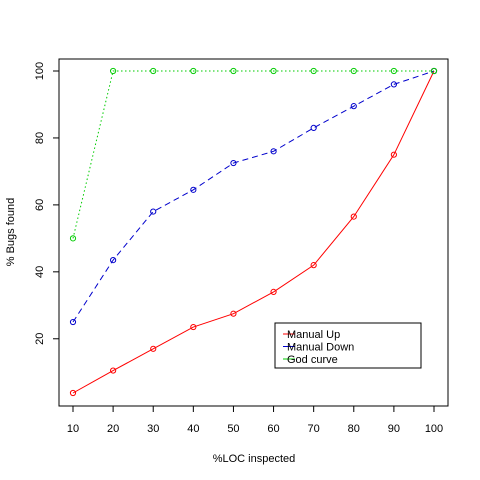 This screenshot has height=480, width=480. What do you see at coordinates (434, 429) in the screenshot?
I see `x-tick-label: 100` at bounding box center [434, 429].